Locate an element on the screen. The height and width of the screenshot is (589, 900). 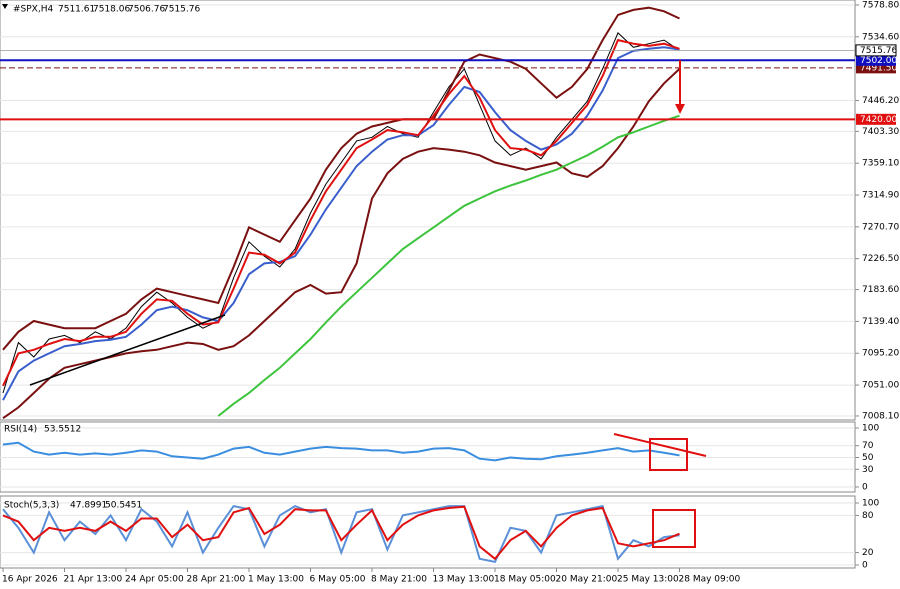
trend-line is located at coordinates (127, 350).